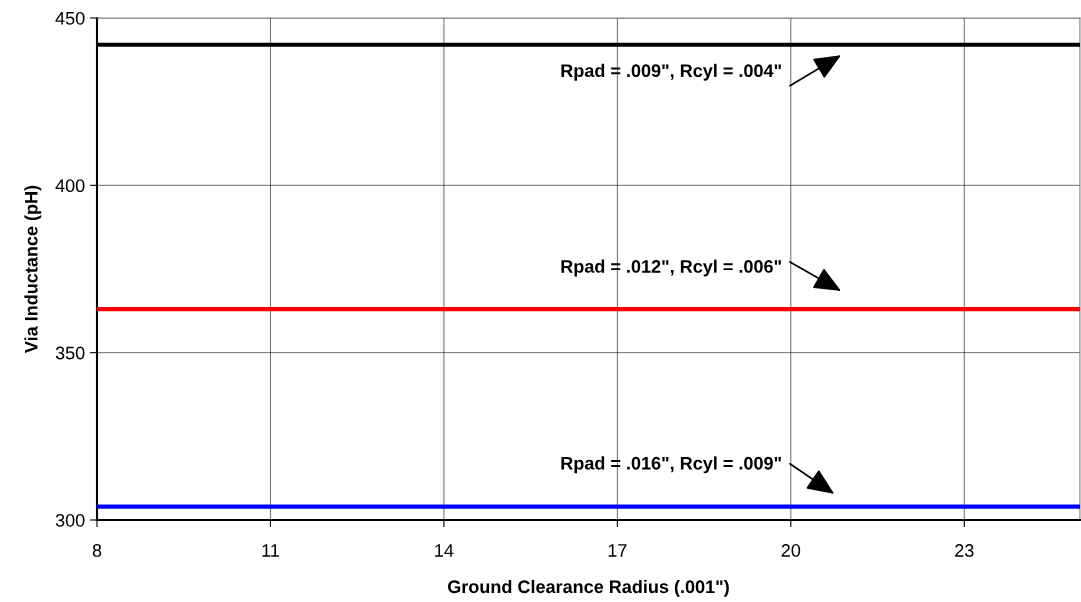 The image size is (1081, 602). I want to click on x-tick-label: 20, so click(791, 550).